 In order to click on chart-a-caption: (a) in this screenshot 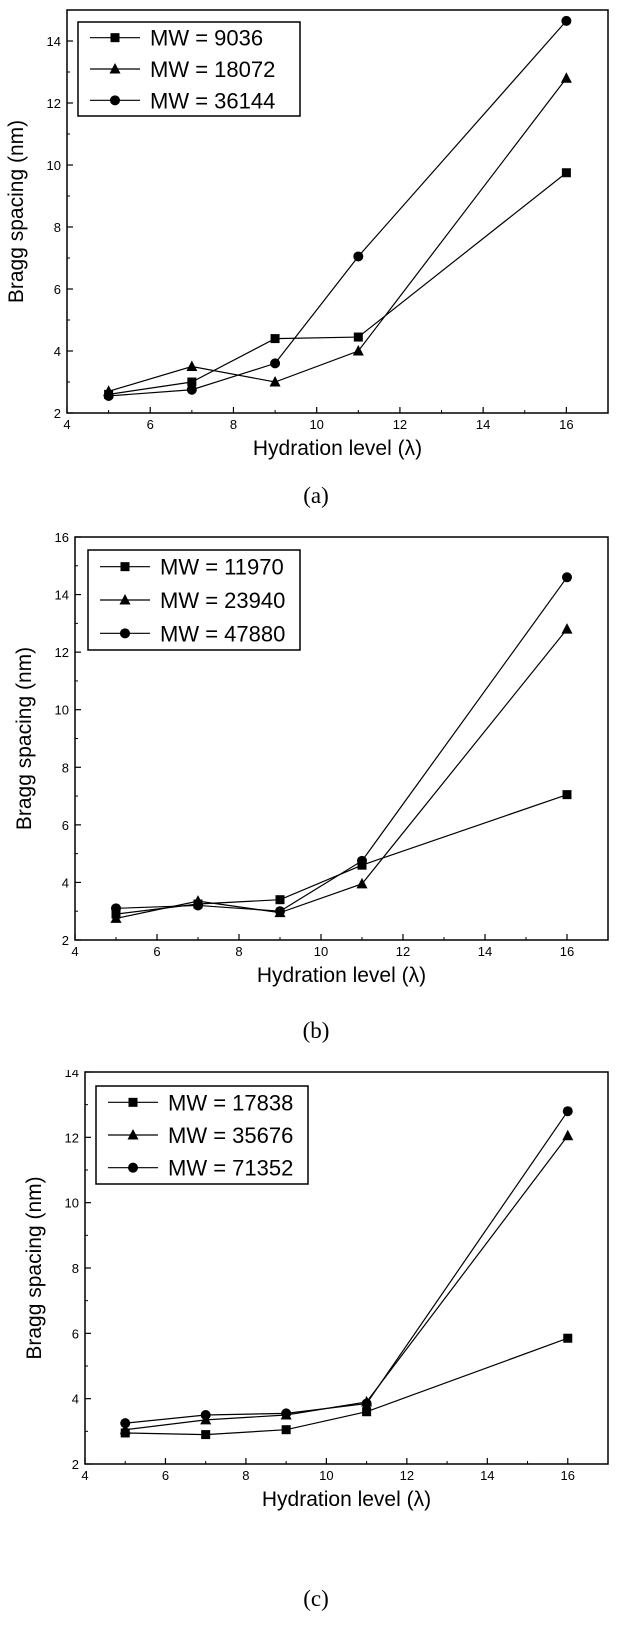, I will do `click(316, 495)`.